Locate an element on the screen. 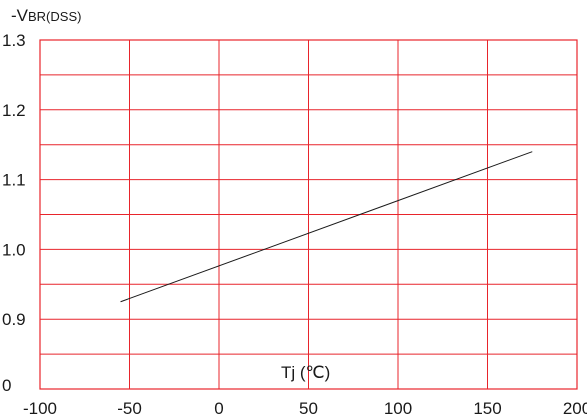 Image resolution: width=587 pixels, height=418 pixels. y-tick-label-2: 1.0 is located at coordinates (14, 249).